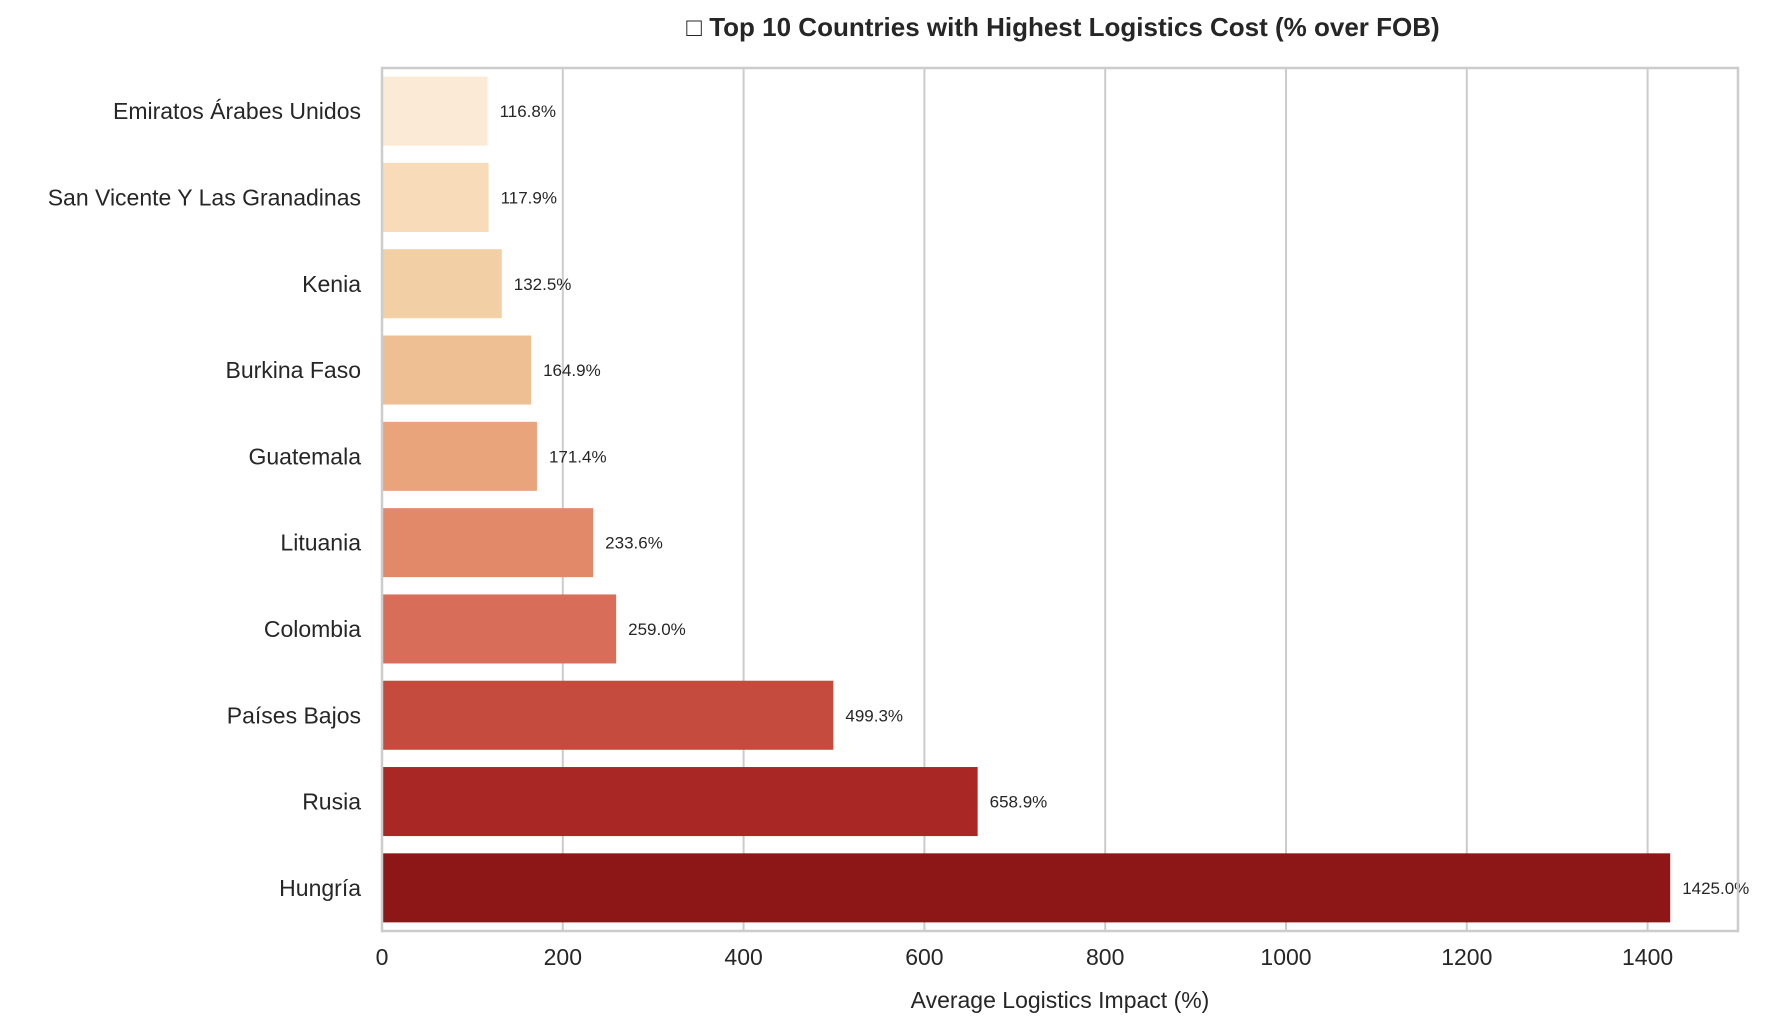 Image resolution: width=1772 pixels, height=1020 pixels. What do you see at coordinates (1647, 957) in the screenshot?
I see `x-tick-label: 1400` at bounding box center [1647, 957].